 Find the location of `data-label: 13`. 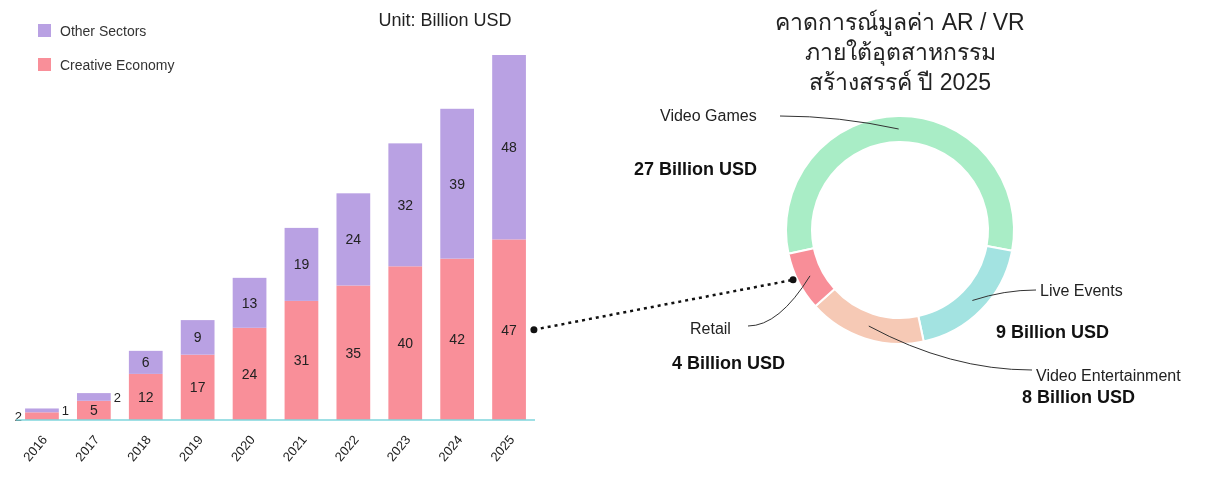

data-label: 13 is located at coordinates (249, 302).